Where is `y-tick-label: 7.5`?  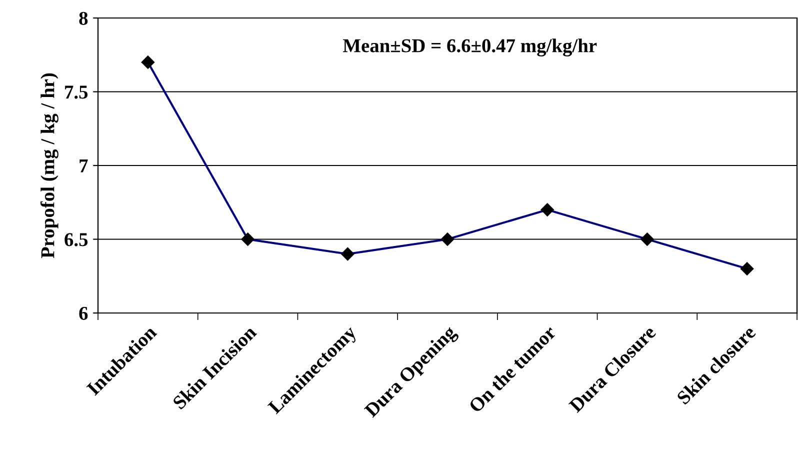
y-tick-label: 7.5 is located at coordinates (76, 92).